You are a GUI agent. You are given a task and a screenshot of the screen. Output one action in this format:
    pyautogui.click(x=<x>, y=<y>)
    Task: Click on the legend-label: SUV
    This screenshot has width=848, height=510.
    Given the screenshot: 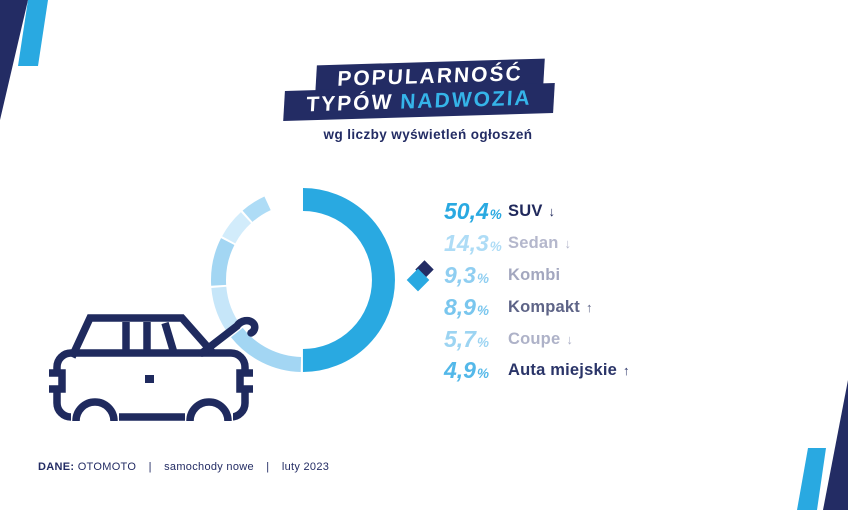 What is the action you would take?
    pyautogui.click(x=525, y=211)
    